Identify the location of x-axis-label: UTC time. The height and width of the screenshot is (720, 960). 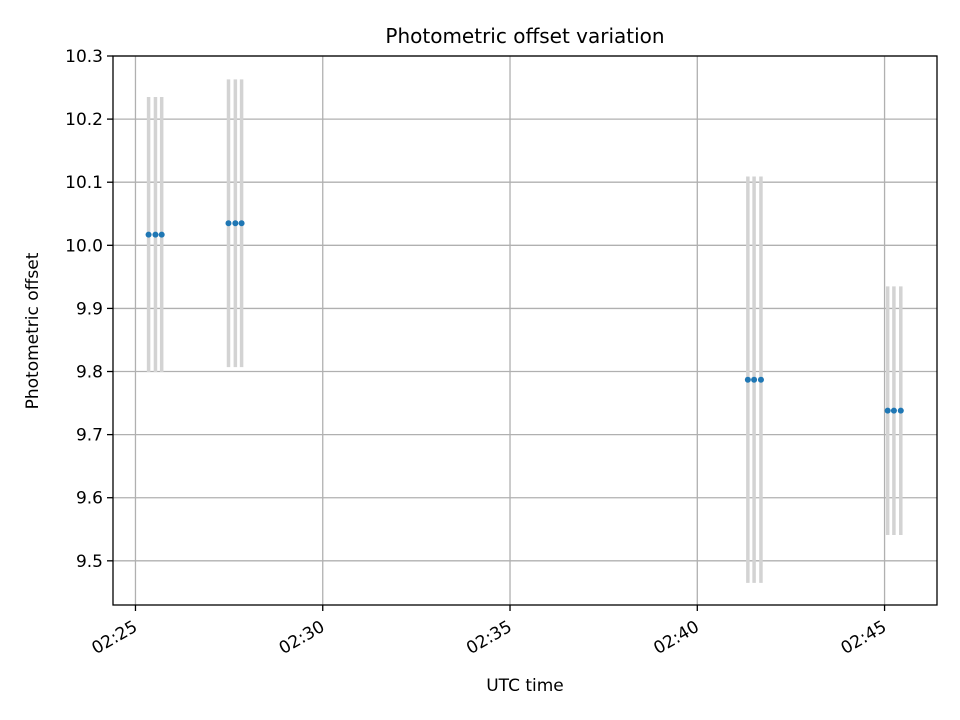
(525, 686).